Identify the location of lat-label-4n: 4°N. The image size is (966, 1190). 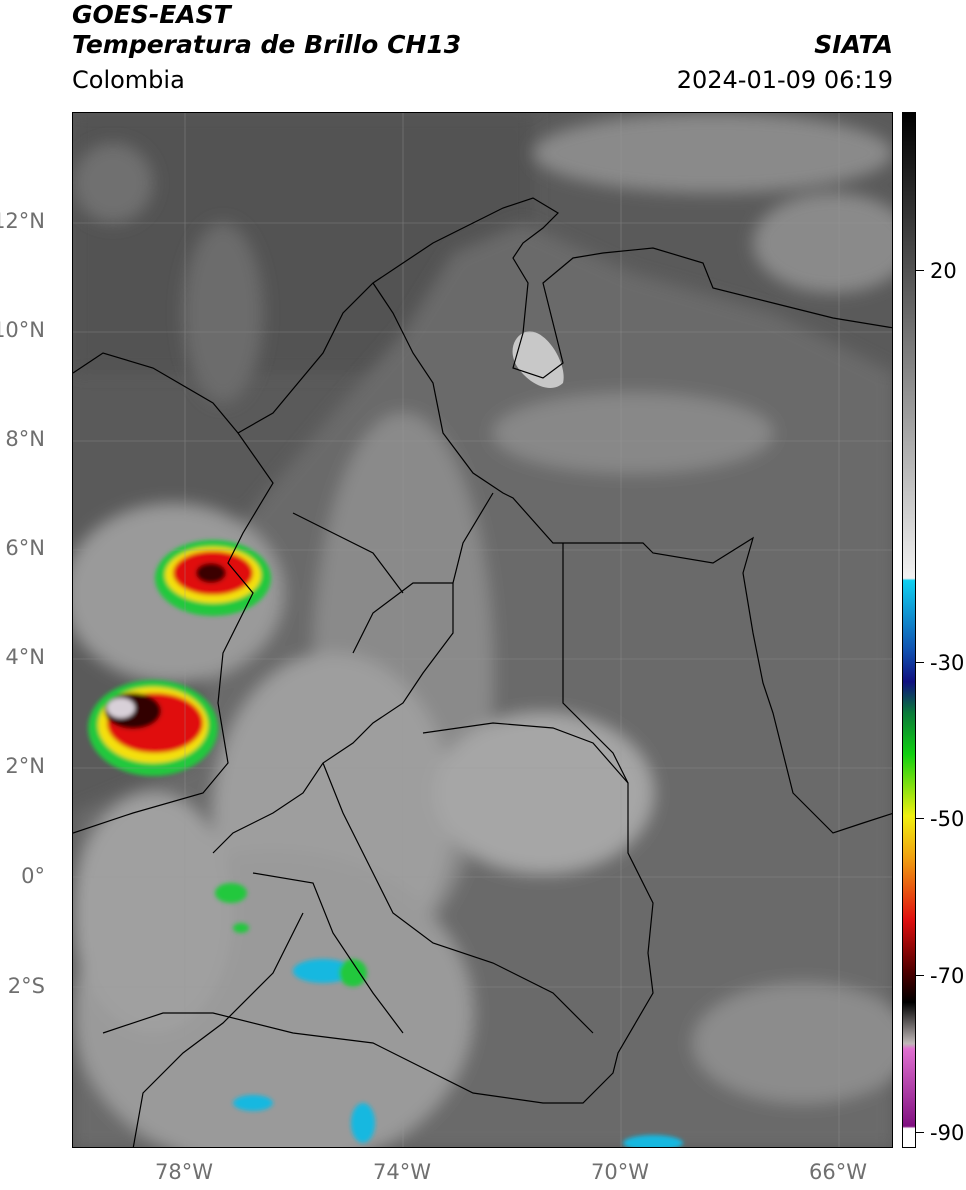
(25, 657).